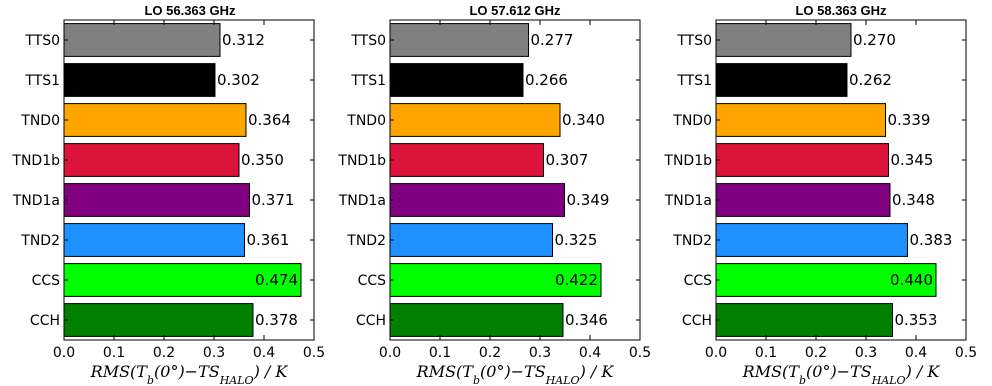 This screenshot has height=386, width=992. Describe the element at coordinates (576, 280) in the screenshot. I see `value-label-ccs: 0.422` at that location.